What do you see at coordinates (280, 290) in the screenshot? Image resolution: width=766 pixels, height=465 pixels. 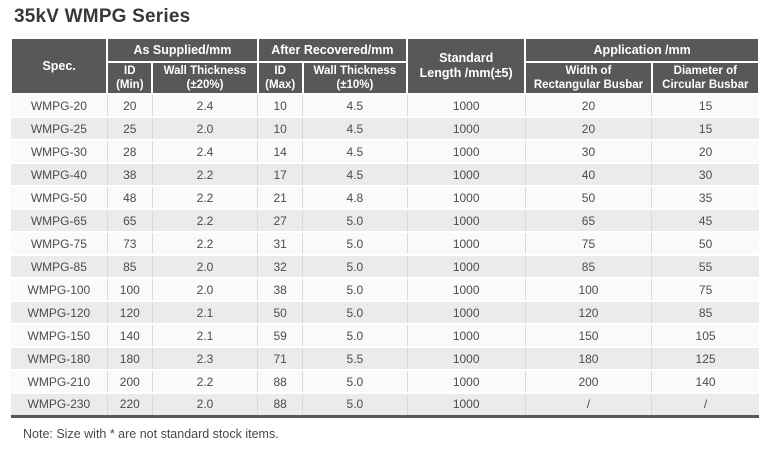 I see `value-cell: 38` at bounding box center [280, 290].